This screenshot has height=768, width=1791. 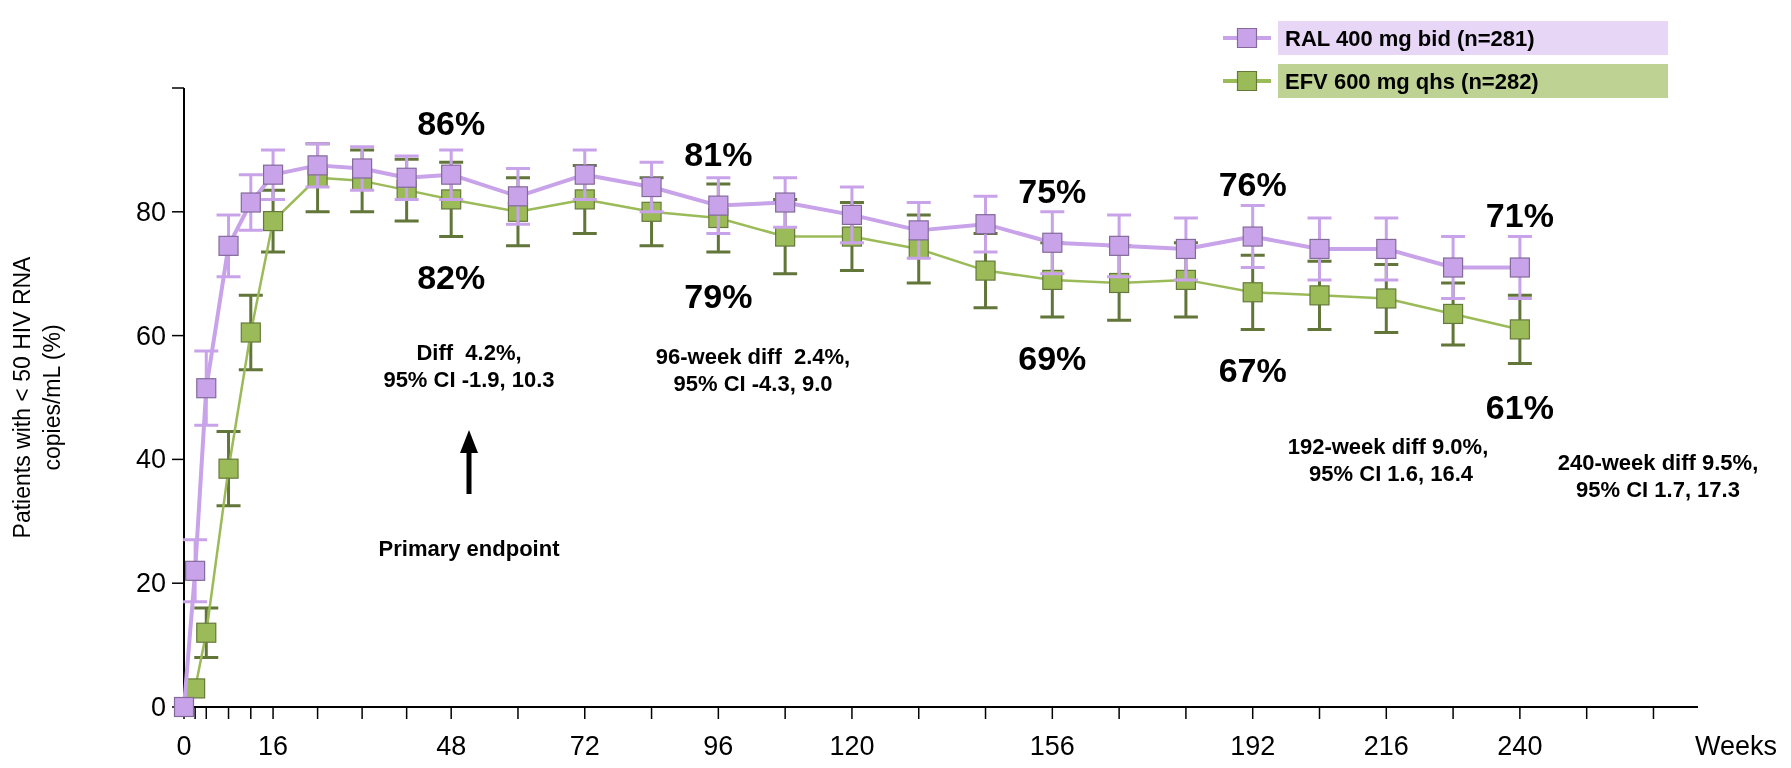 I want to click on annotation: 71%, so click(x=1519, y=215).